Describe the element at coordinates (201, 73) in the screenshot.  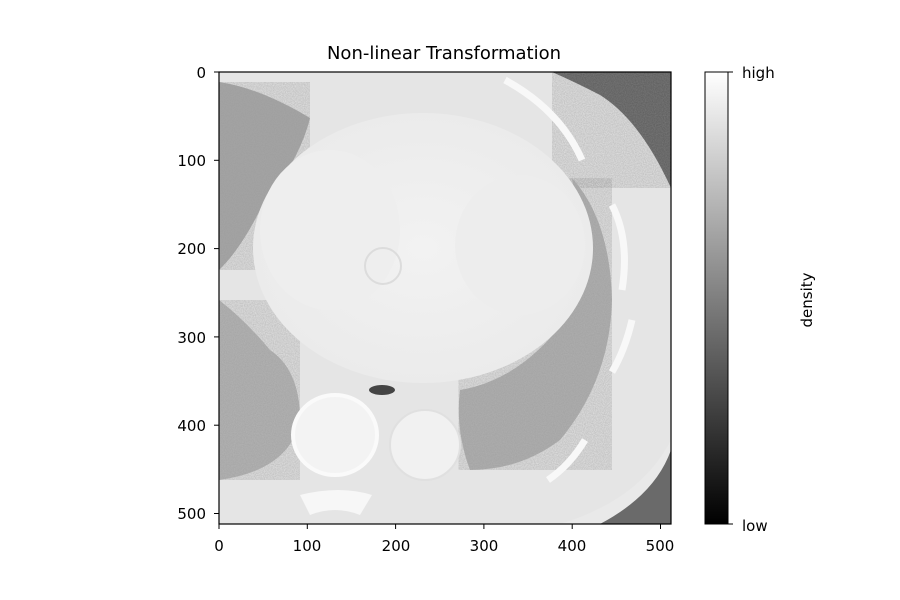
I see `y-tick-label: 0` at that location.